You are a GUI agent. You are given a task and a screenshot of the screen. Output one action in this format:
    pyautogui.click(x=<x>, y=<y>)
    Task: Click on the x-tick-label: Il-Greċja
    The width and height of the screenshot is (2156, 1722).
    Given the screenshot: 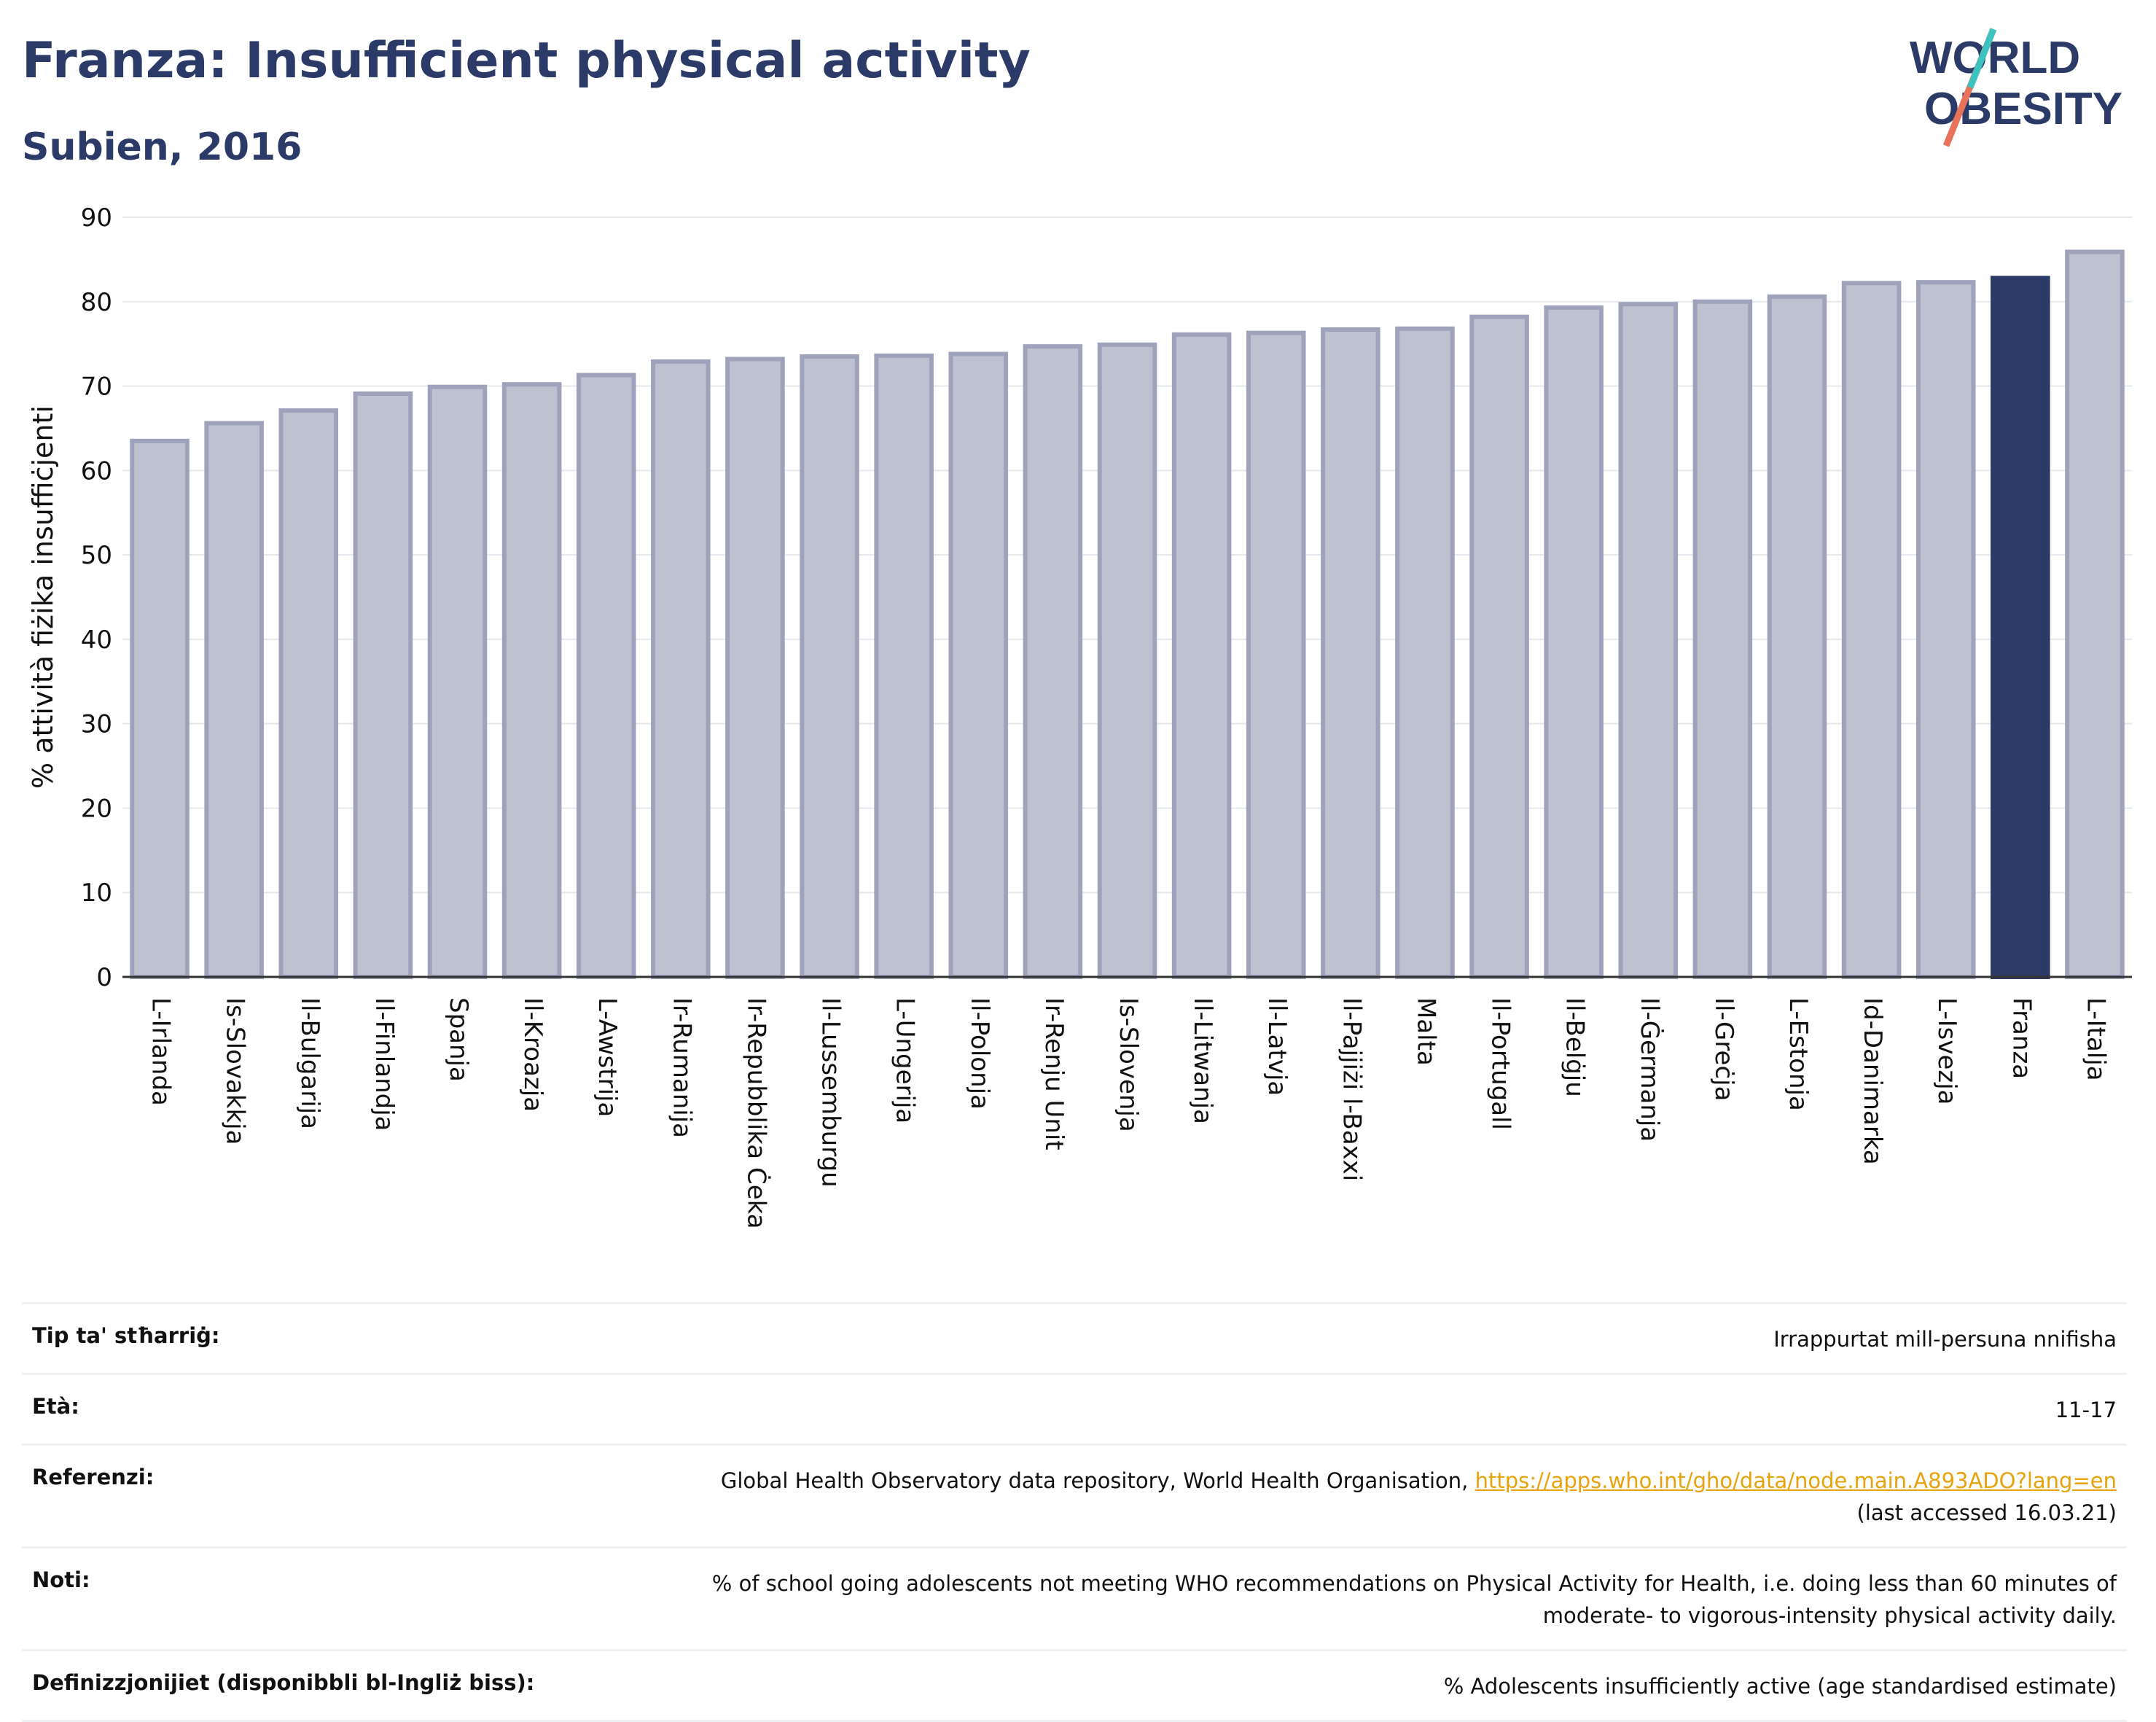 What is the action you would take?
    pyautogui.click(x=1724, y=1049)
    